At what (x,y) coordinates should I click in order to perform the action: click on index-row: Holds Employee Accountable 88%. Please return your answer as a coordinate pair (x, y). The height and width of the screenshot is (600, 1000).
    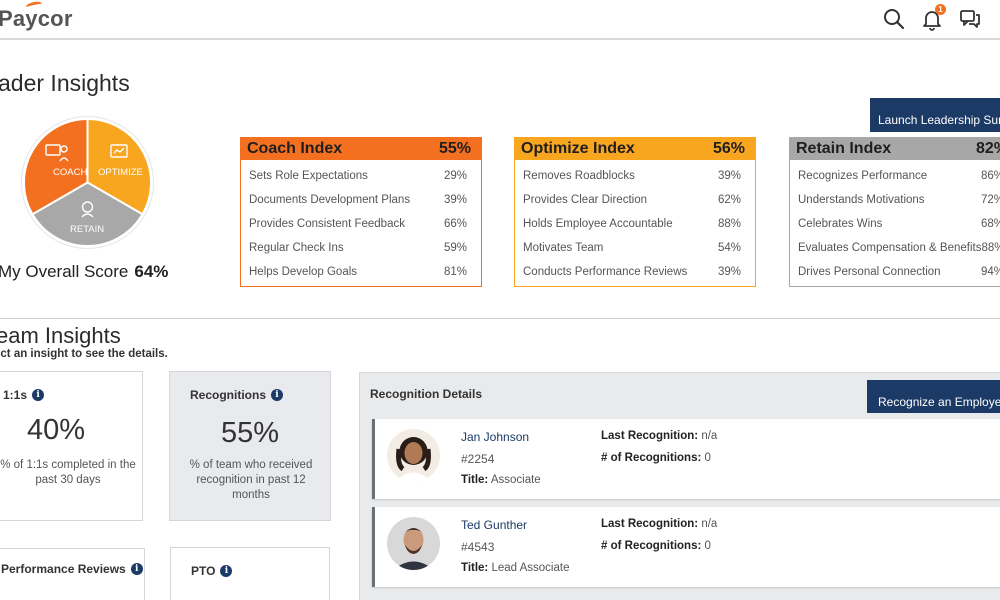
    Looking at the image, I should click on (635, 224).